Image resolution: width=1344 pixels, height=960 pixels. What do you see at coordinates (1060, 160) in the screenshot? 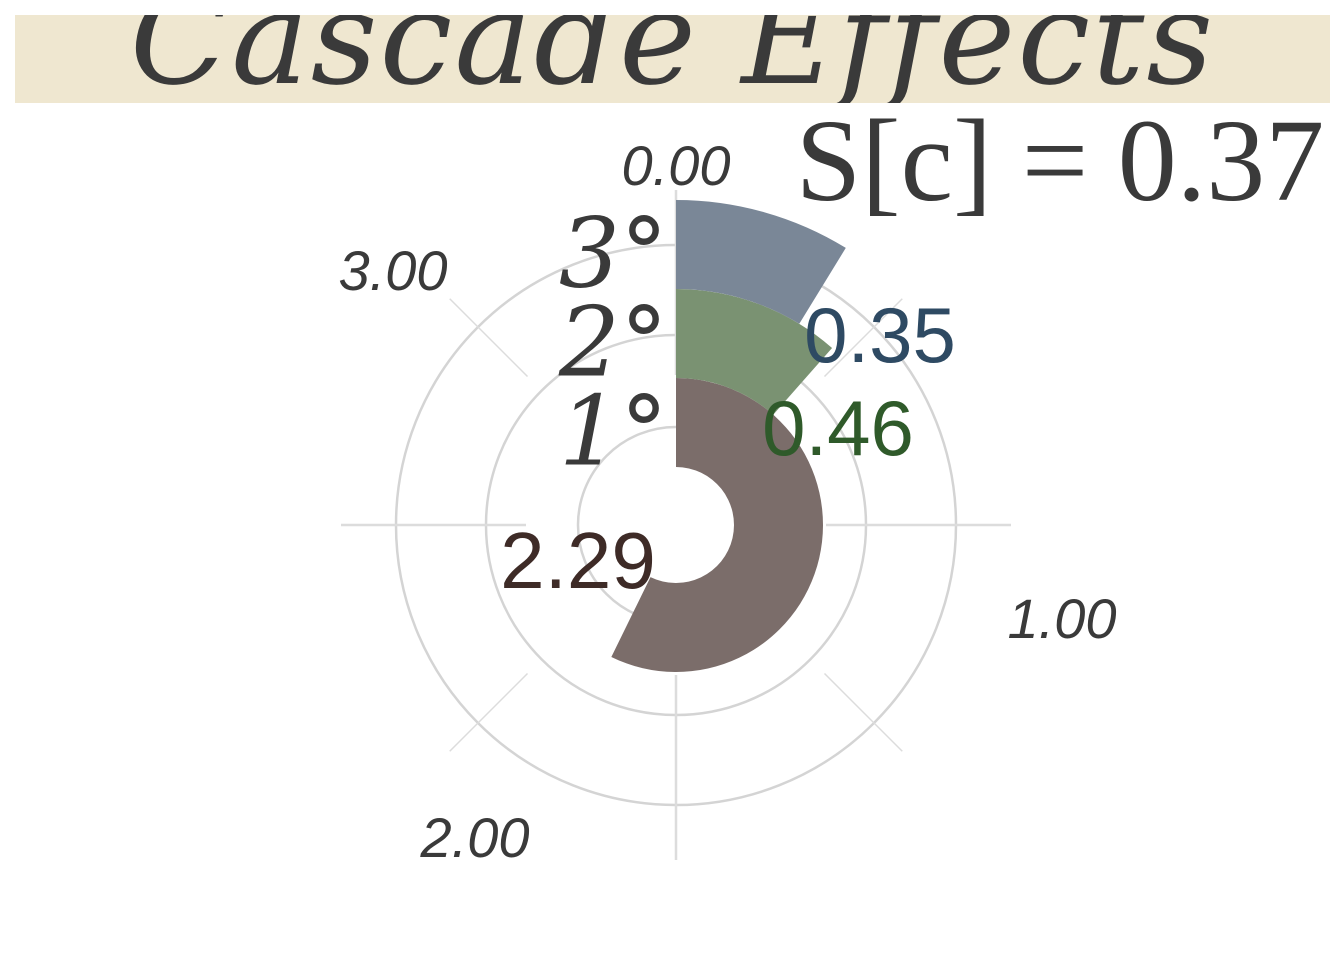
I see `statistic-annotation: S[c] = 0.37` at bounding box center [1060, 160].